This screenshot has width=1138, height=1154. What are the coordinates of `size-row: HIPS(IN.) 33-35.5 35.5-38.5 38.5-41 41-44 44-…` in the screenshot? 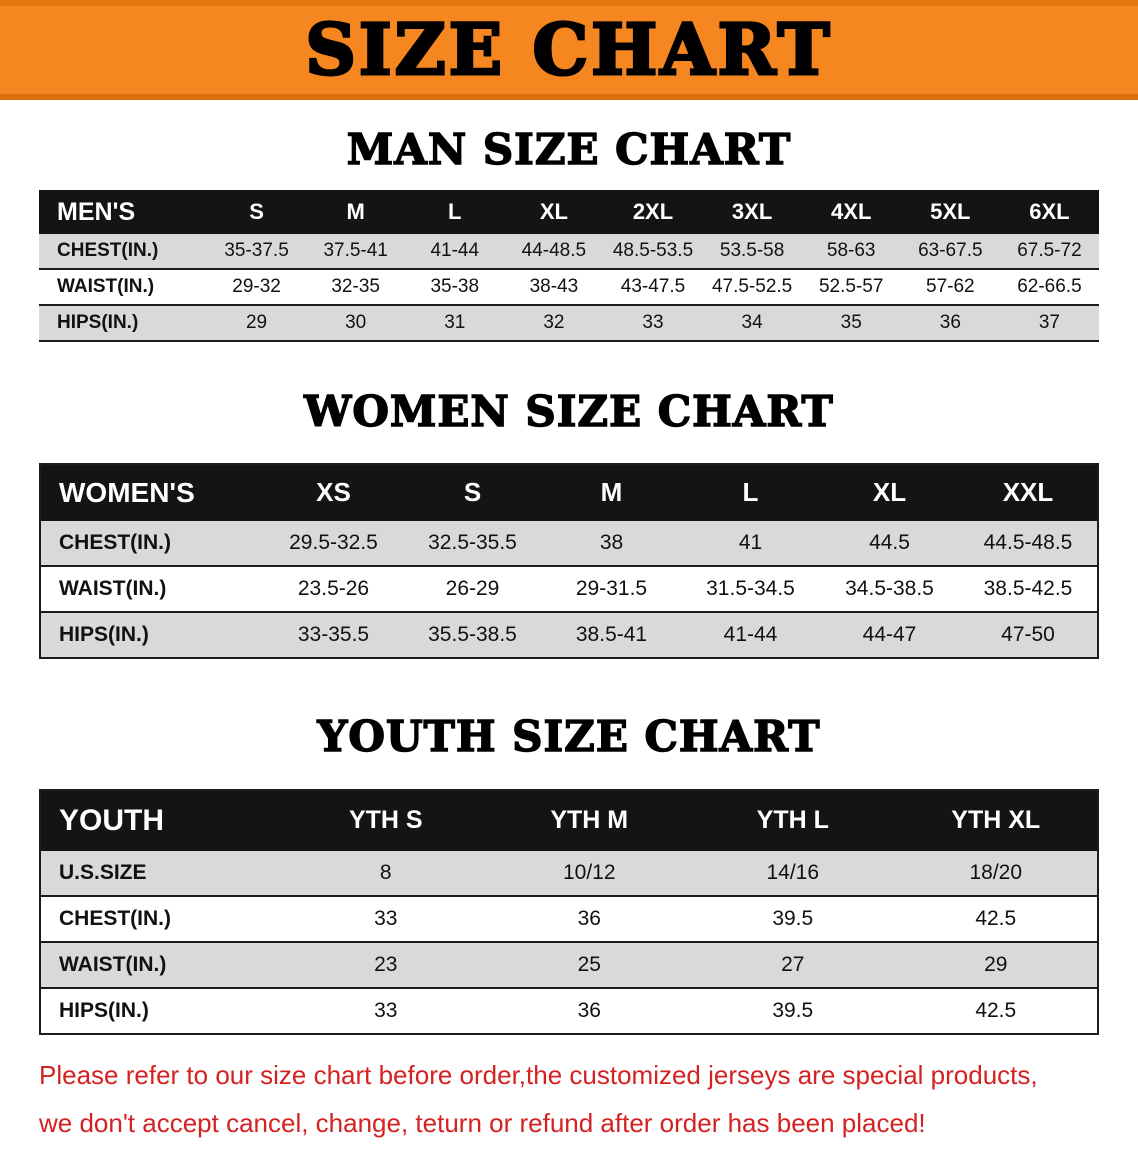 It's located at (569, 634).